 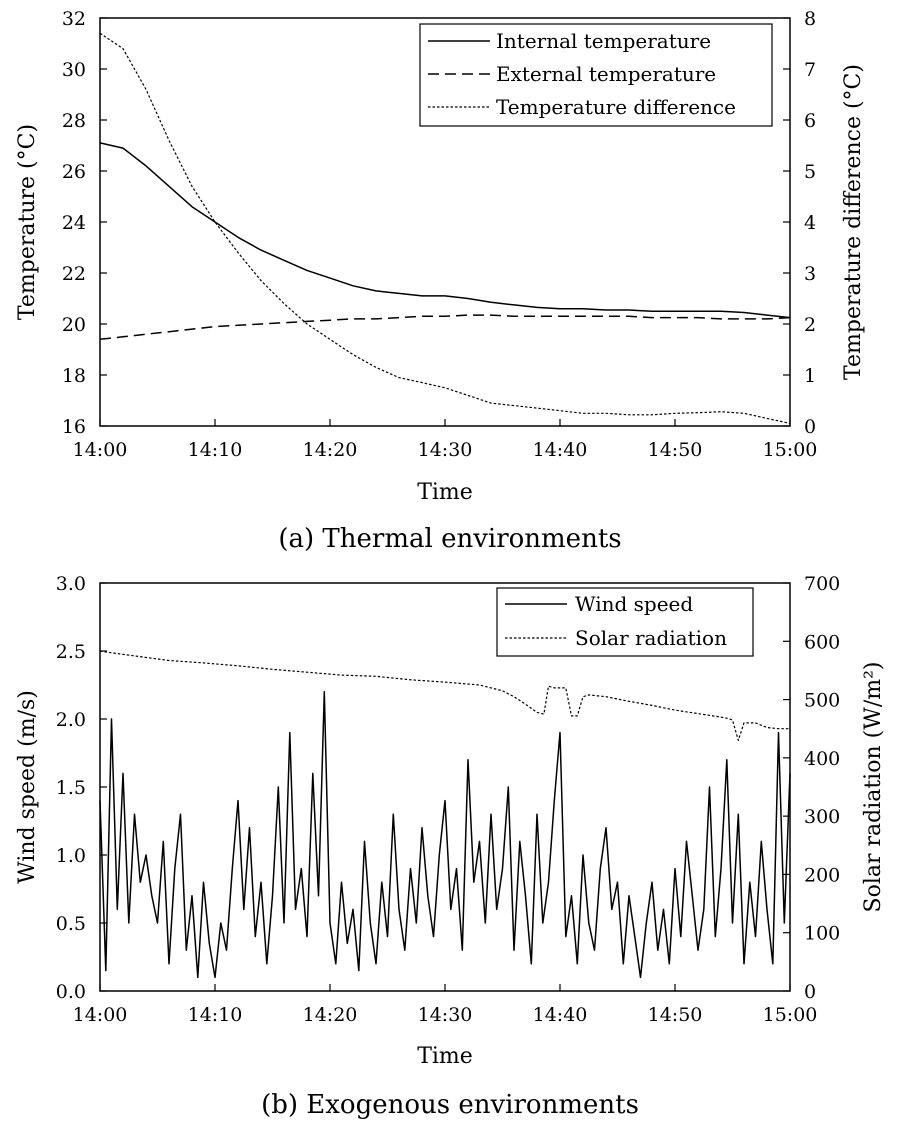 What do you see at coordinates (71, 924) in the screenshot?
I see `y-tick-label: 0.5` at bounding box center [71, 924].